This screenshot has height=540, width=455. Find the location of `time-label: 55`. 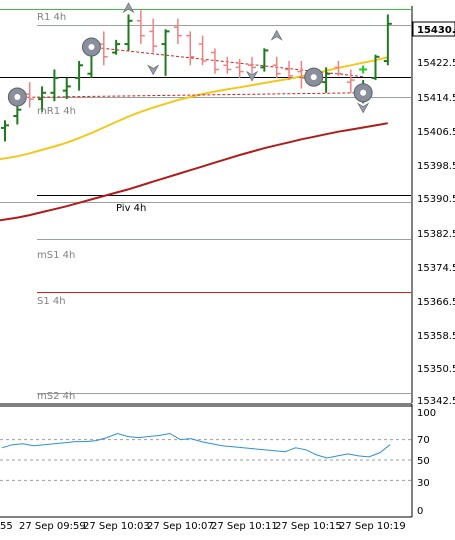

time-label: 55 is located at coordinates (6, 526).